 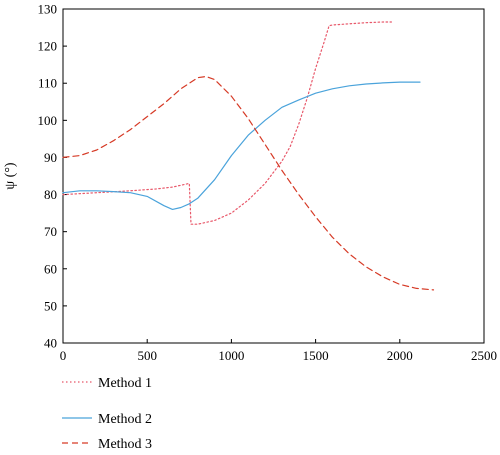 I want to click on y-tick-label: 90, so click(x=50, y=157).